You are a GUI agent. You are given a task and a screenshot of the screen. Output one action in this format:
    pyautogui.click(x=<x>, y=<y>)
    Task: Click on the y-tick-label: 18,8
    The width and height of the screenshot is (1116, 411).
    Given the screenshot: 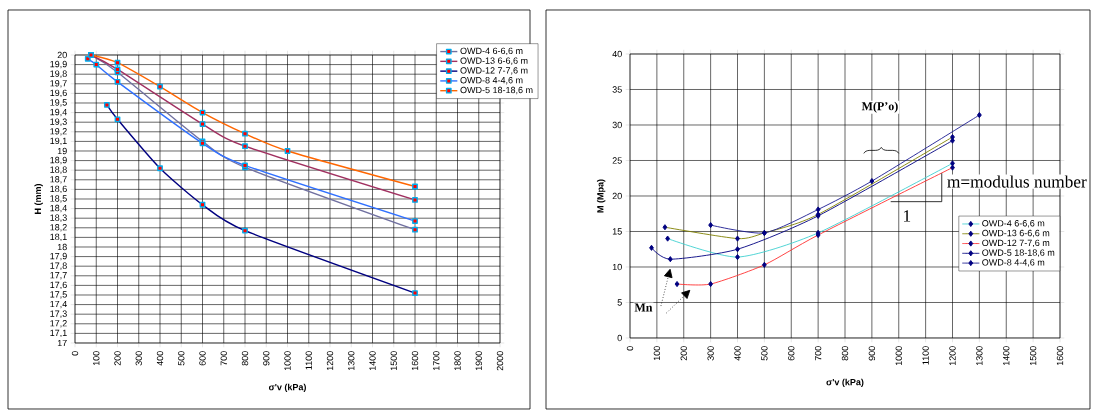 What is the action you would take?
    pyautogui.click(x=58, y=170)
    